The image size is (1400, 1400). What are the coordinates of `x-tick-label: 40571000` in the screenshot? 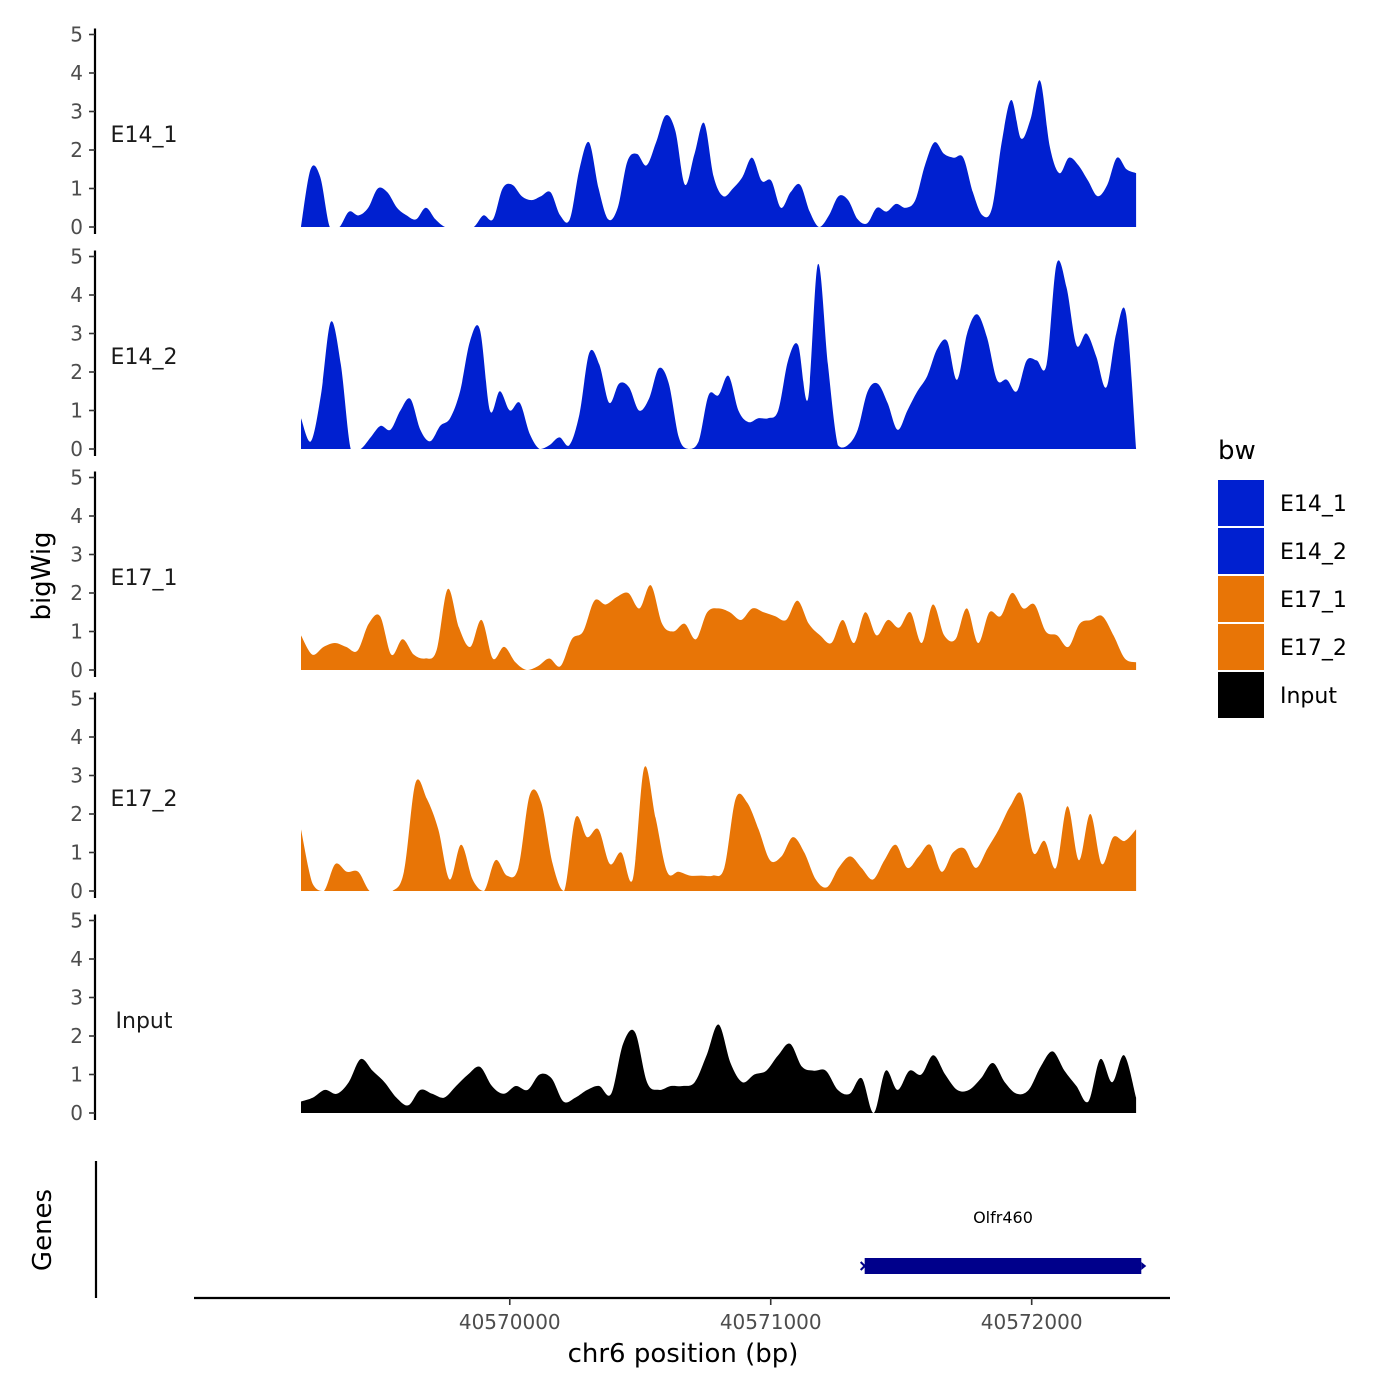 It's located at (771, 1322).